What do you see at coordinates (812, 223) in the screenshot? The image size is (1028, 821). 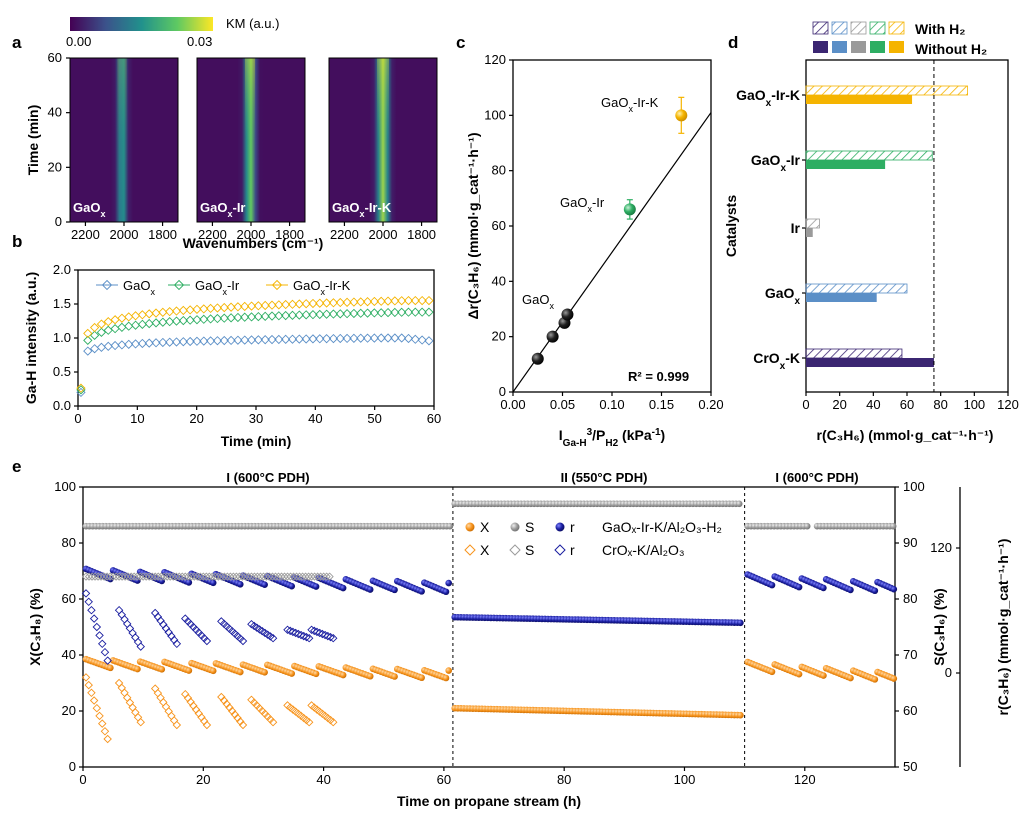 I see `bar-with-h2` at bounding box center [812, 223].